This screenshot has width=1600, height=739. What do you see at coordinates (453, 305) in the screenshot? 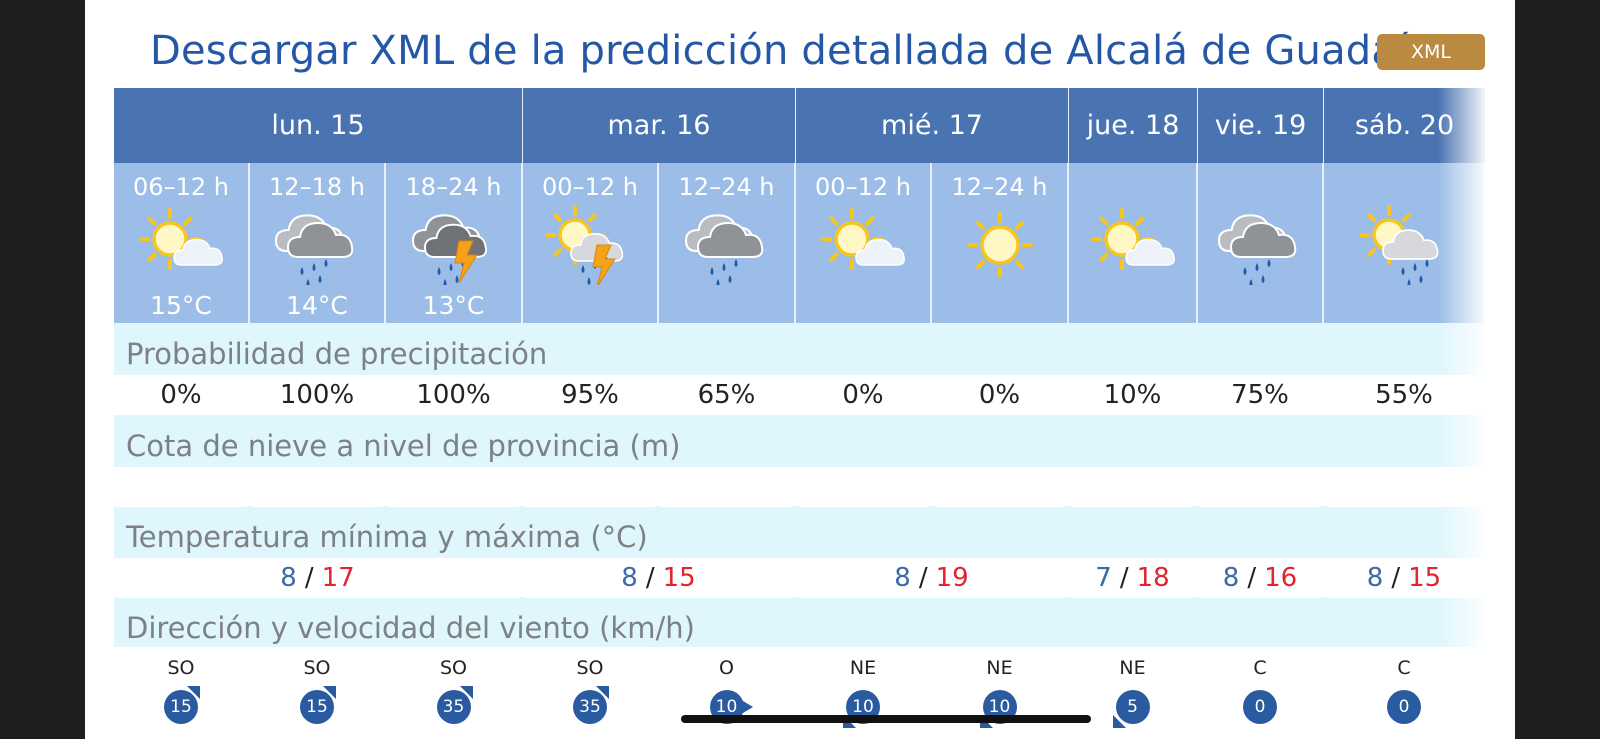
I see `period-temperature: 13°C` at bounding box center [453, 305].